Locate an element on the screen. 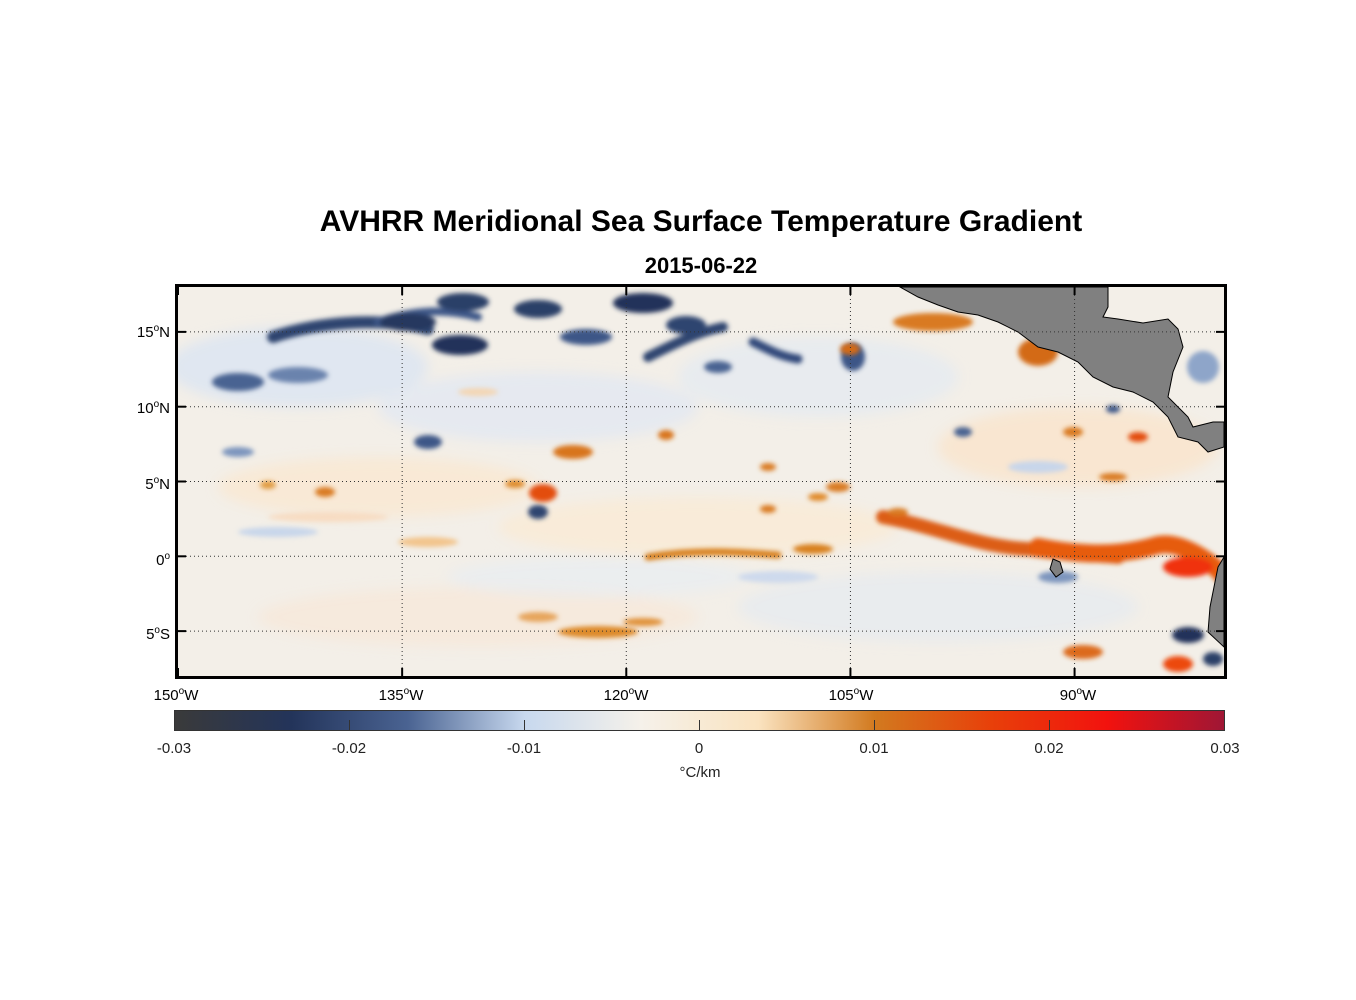 This screenshot has width=1356, height=1000. lat-label-10n: 10oN is located at coordinates (153, 408).